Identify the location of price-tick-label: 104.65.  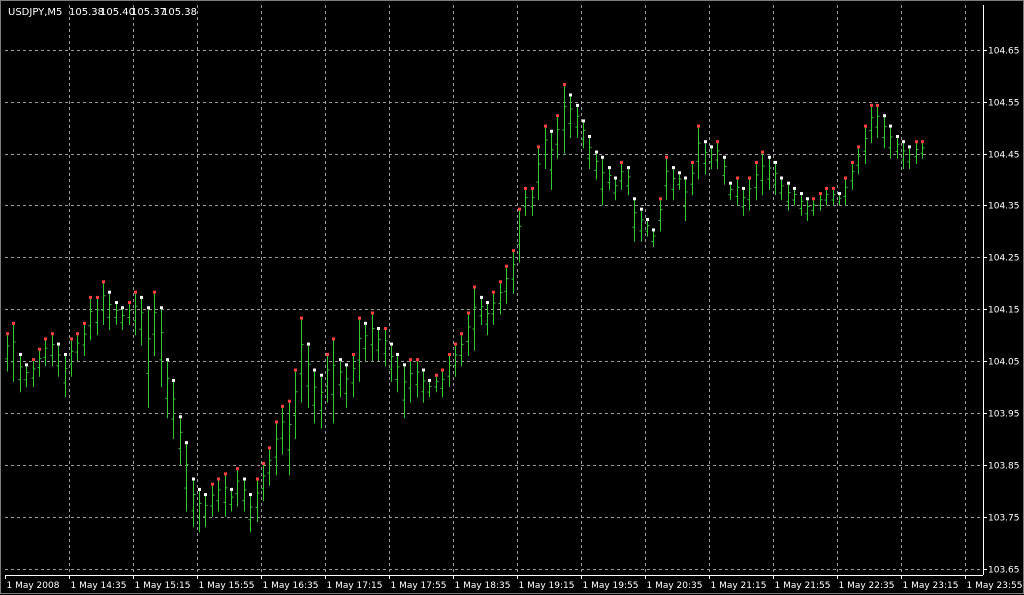
(1004, 52).